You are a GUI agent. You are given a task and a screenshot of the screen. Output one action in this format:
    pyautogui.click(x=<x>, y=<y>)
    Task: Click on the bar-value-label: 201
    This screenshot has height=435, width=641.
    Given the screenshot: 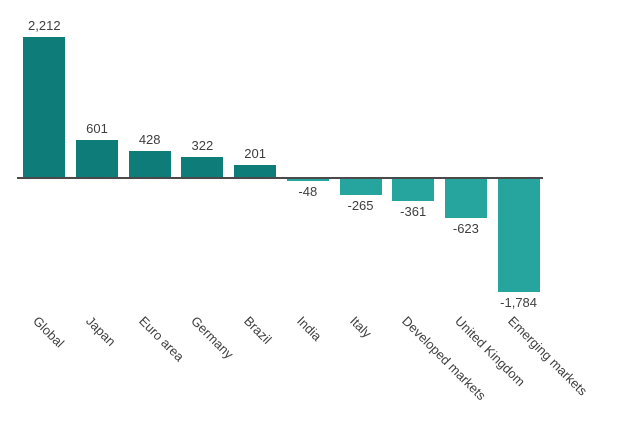 What is the action you would take?
    pyautogui.click(x=255, y=154)
    